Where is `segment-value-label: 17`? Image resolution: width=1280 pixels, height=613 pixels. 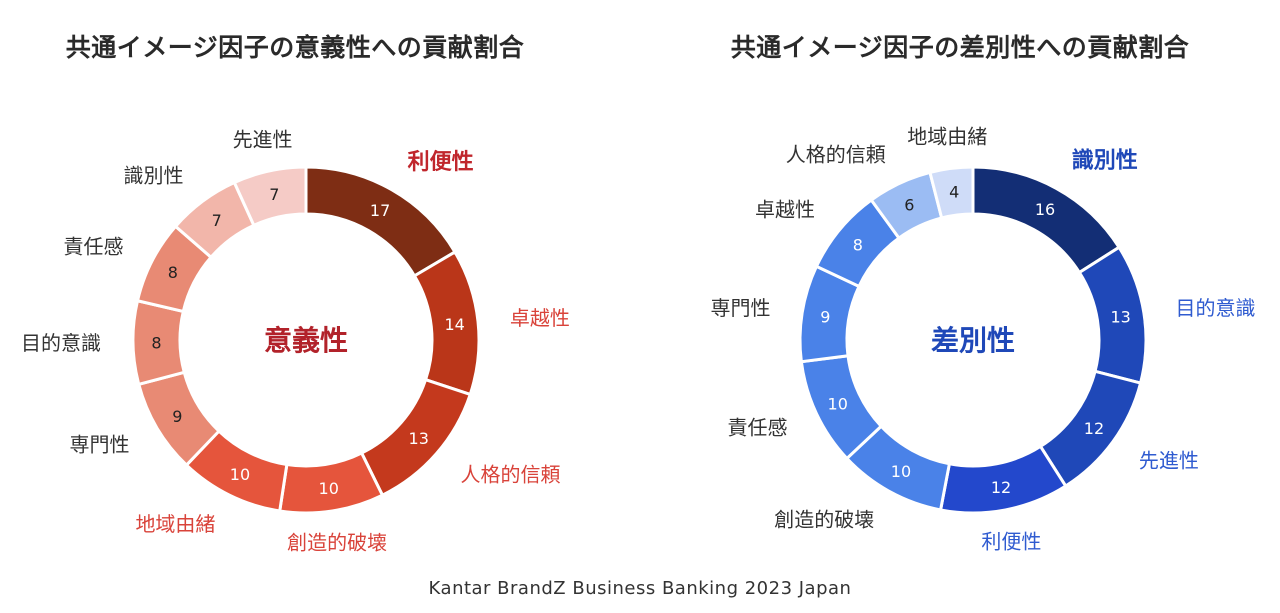
segment-value-label: 17 is located at coordinates (380, 210).